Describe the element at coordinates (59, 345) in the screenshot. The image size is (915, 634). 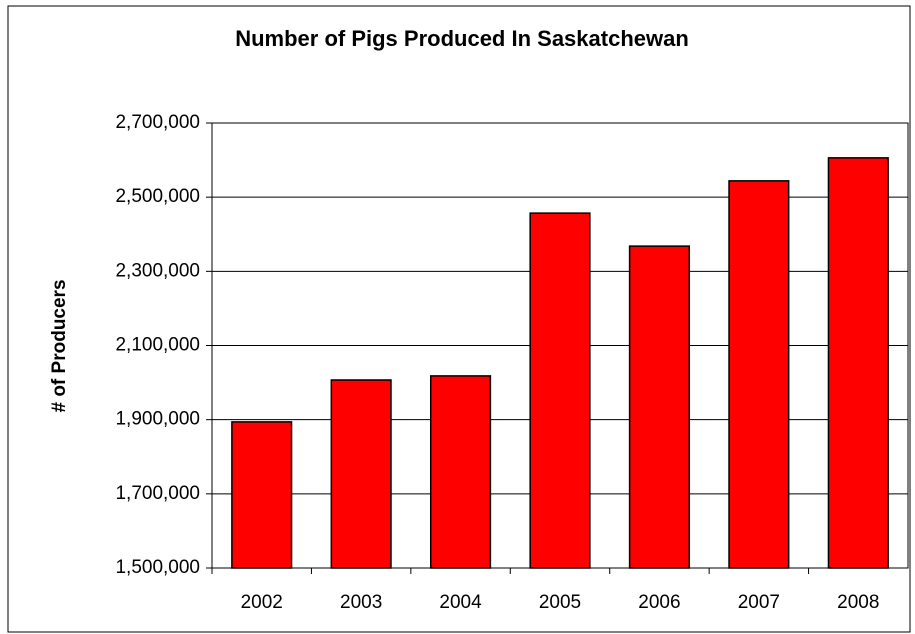
I see `y-axis-label: # of Producers` at that location.